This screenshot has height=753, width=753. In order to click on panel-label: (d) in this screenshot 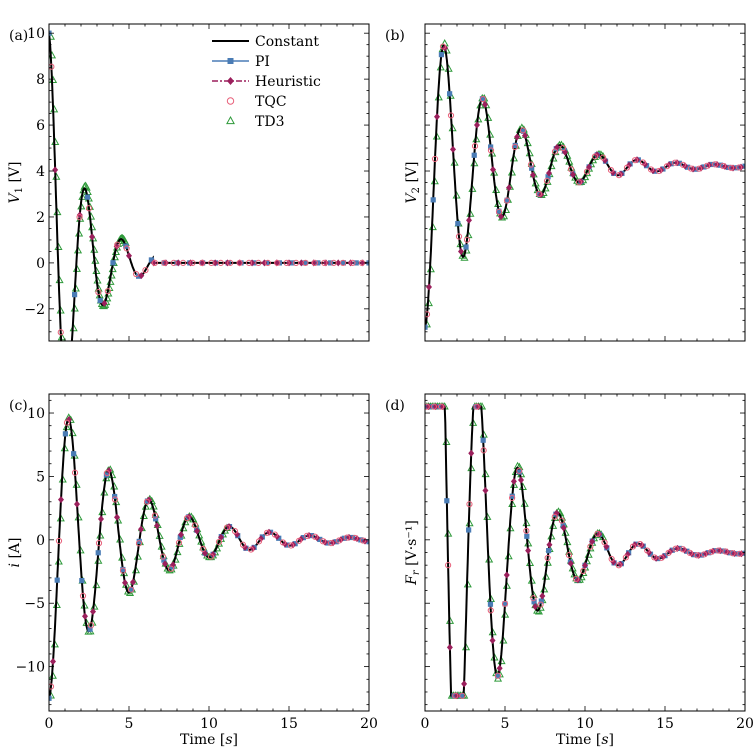, I will do `click(395, 406)`.